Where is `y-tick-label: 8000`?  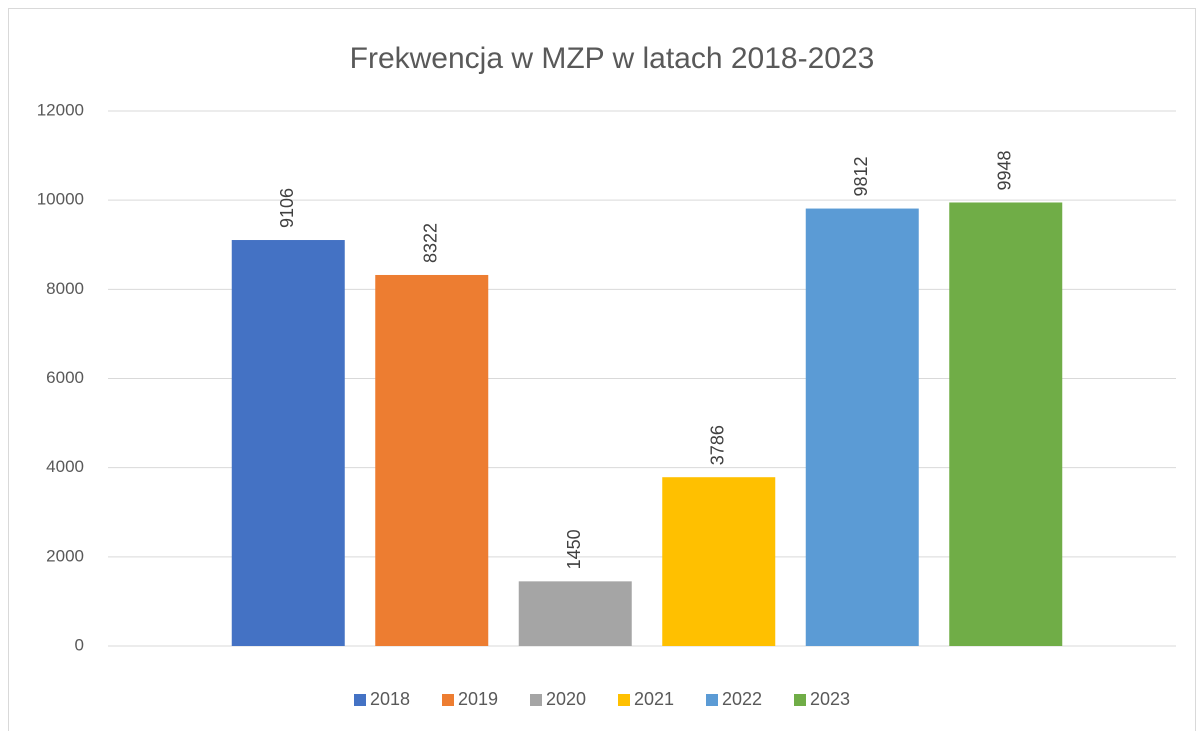 y-tick-label: 8000 is located at coordinates (65, 288).